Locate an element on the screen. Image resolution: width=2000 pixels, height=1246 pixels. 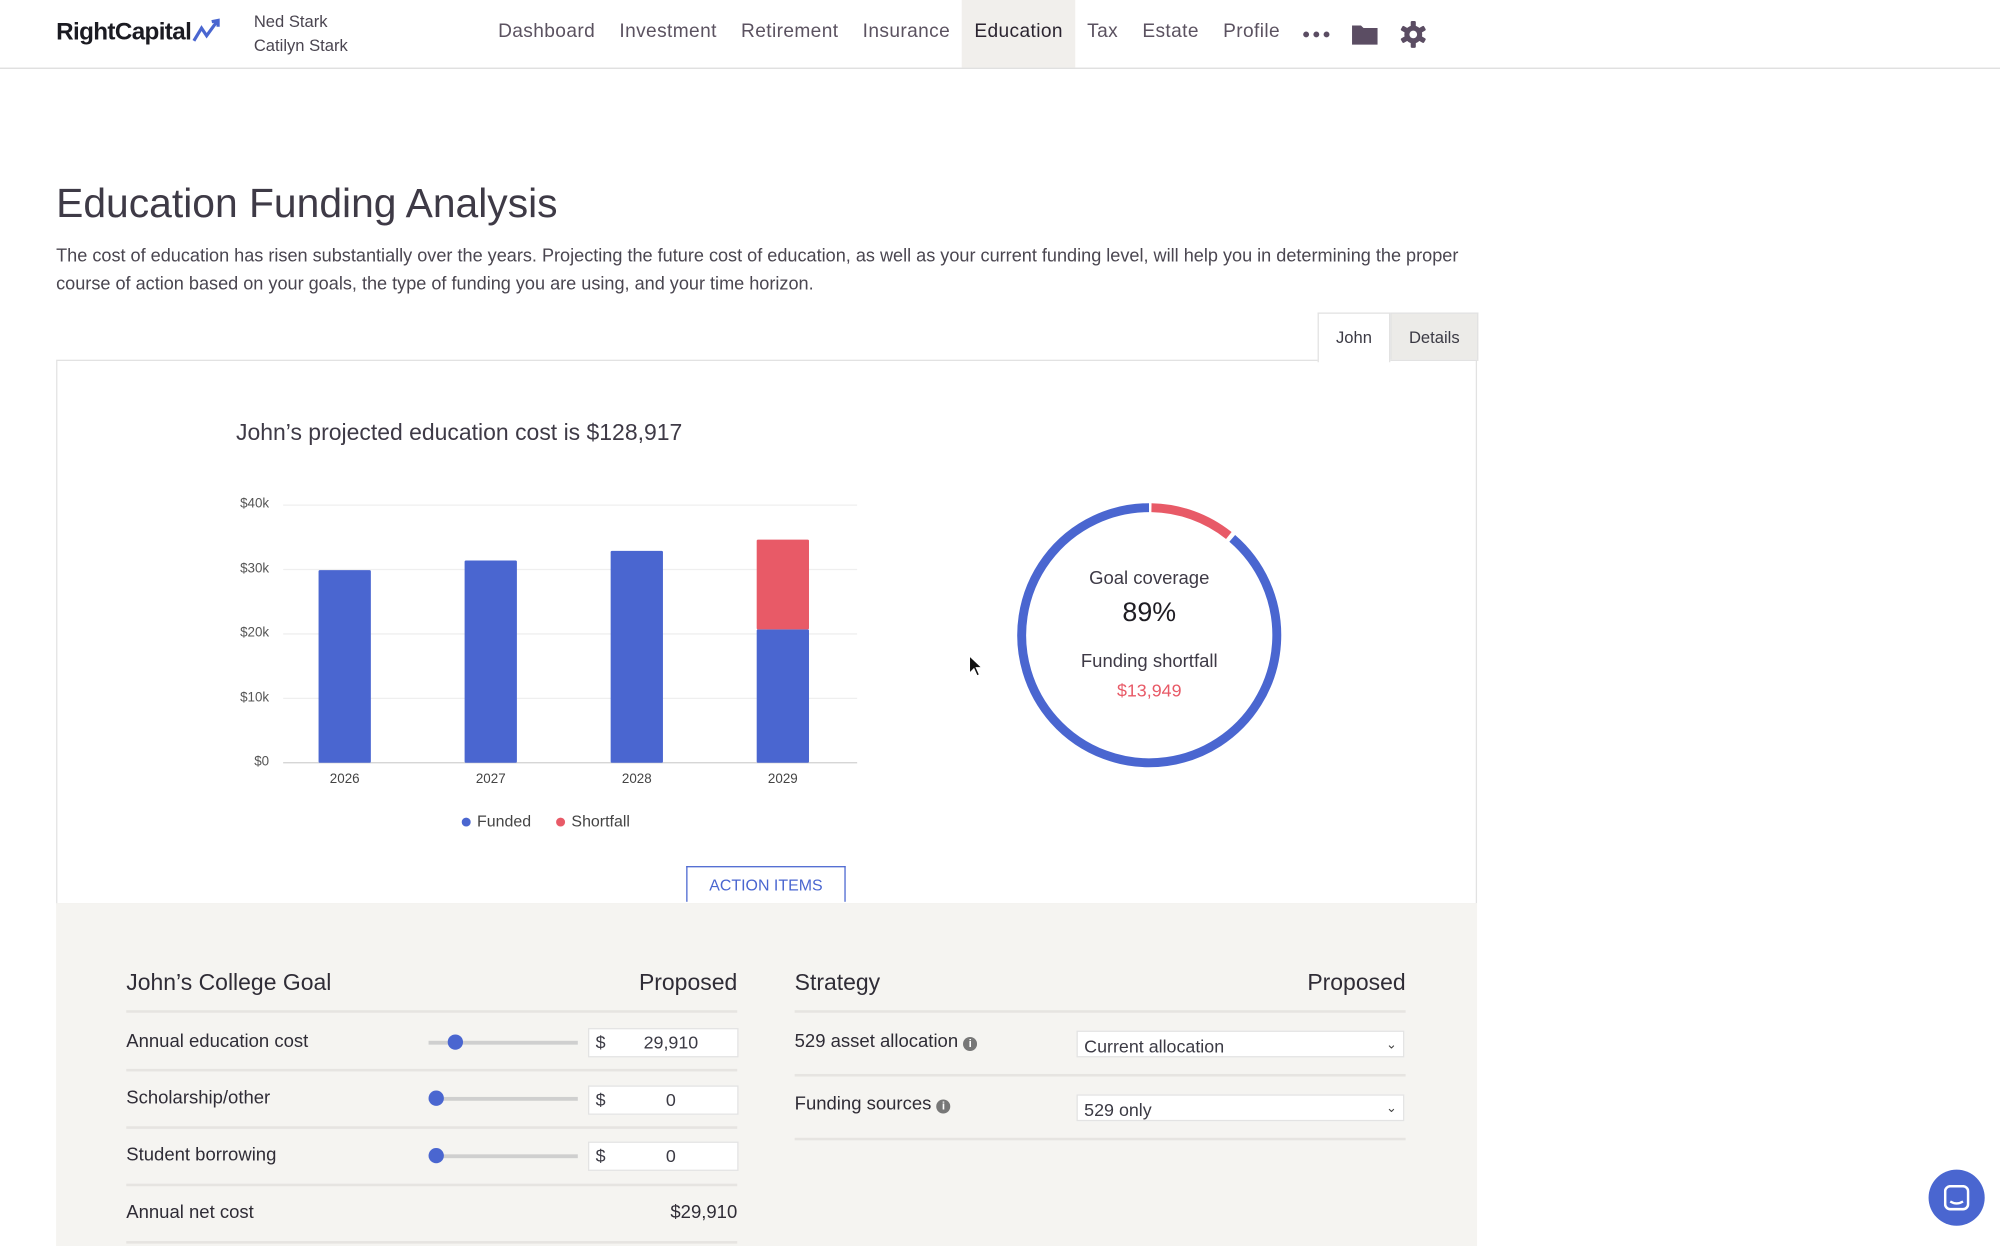
label-text: Funding sources is located at coordinates (863, 1104).